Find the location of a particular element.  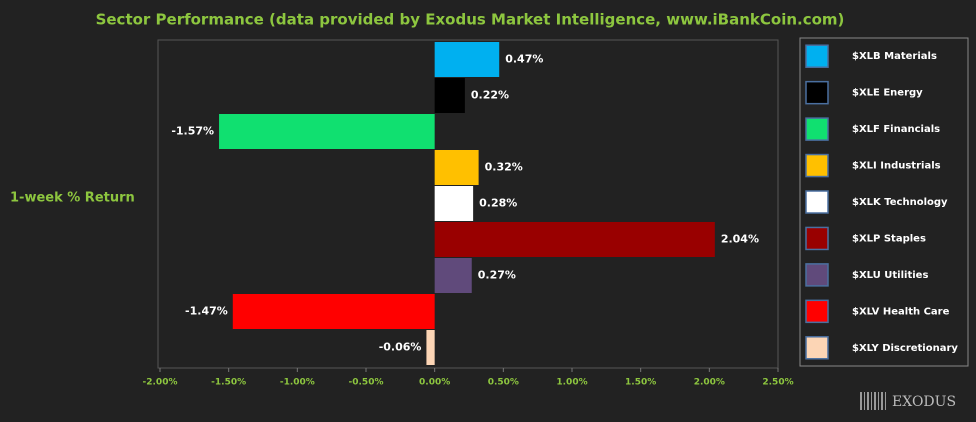

value-label: 0.22% is located at coordinates (490, 95).